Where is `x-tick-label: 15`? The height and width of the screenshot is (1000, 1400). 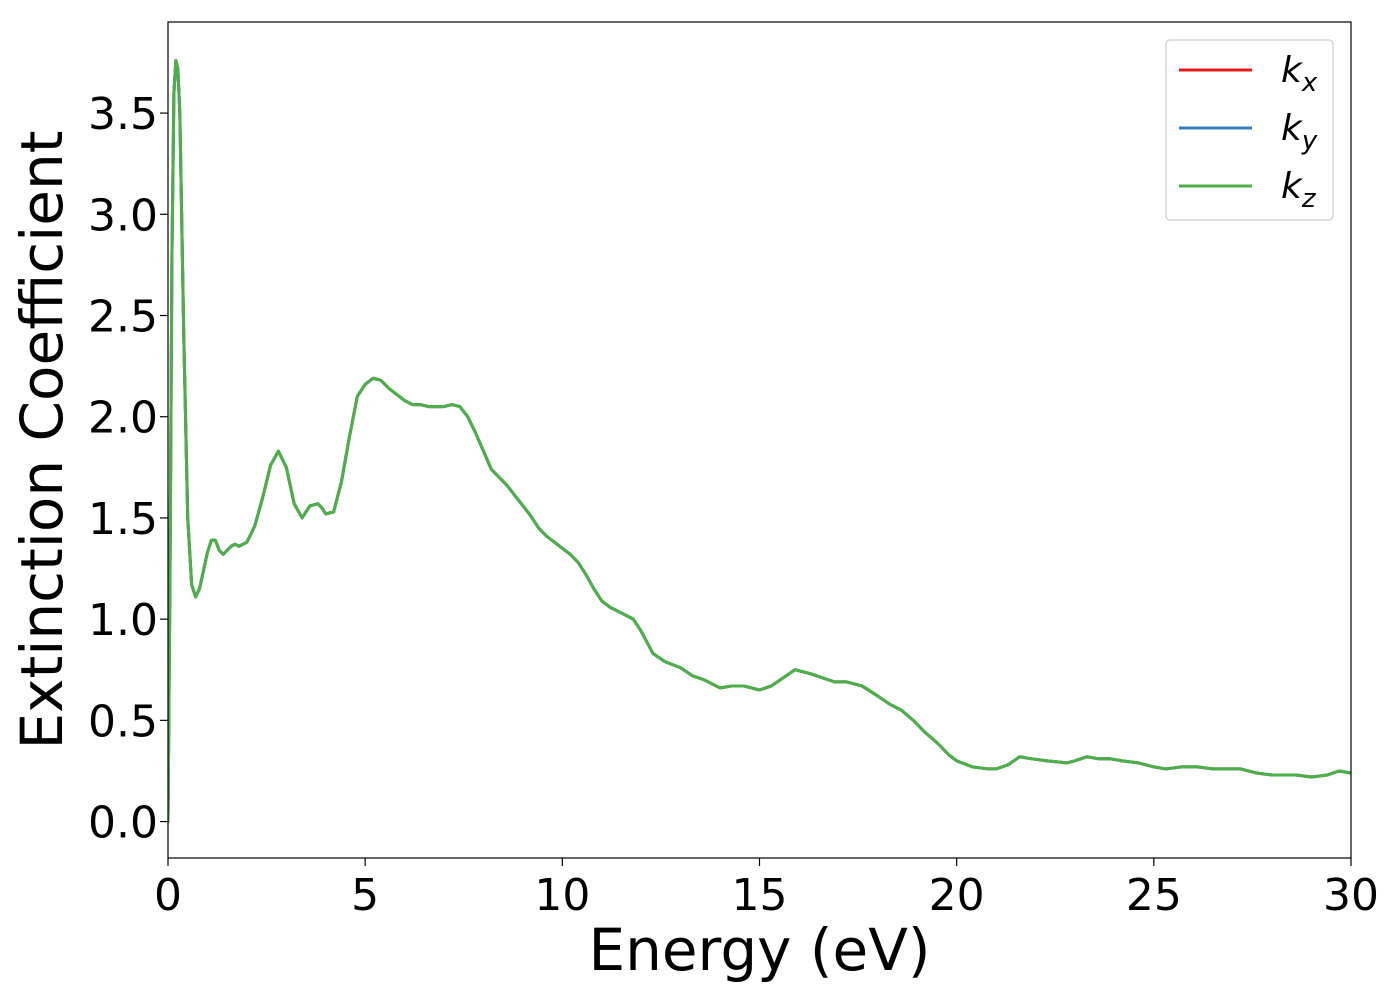
x-tick-label: 15 is located at coordinates (760, 895).